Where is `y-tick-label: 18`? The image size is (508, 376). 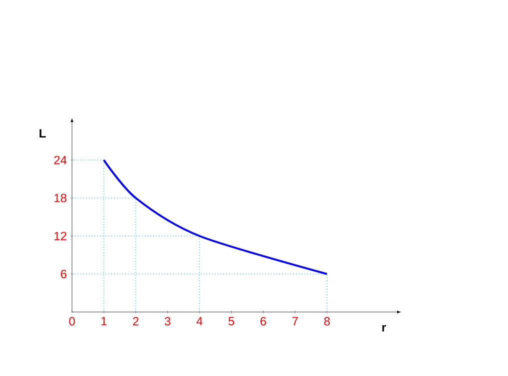 y-tick-label: 18 is located at coordinates (60, 198).